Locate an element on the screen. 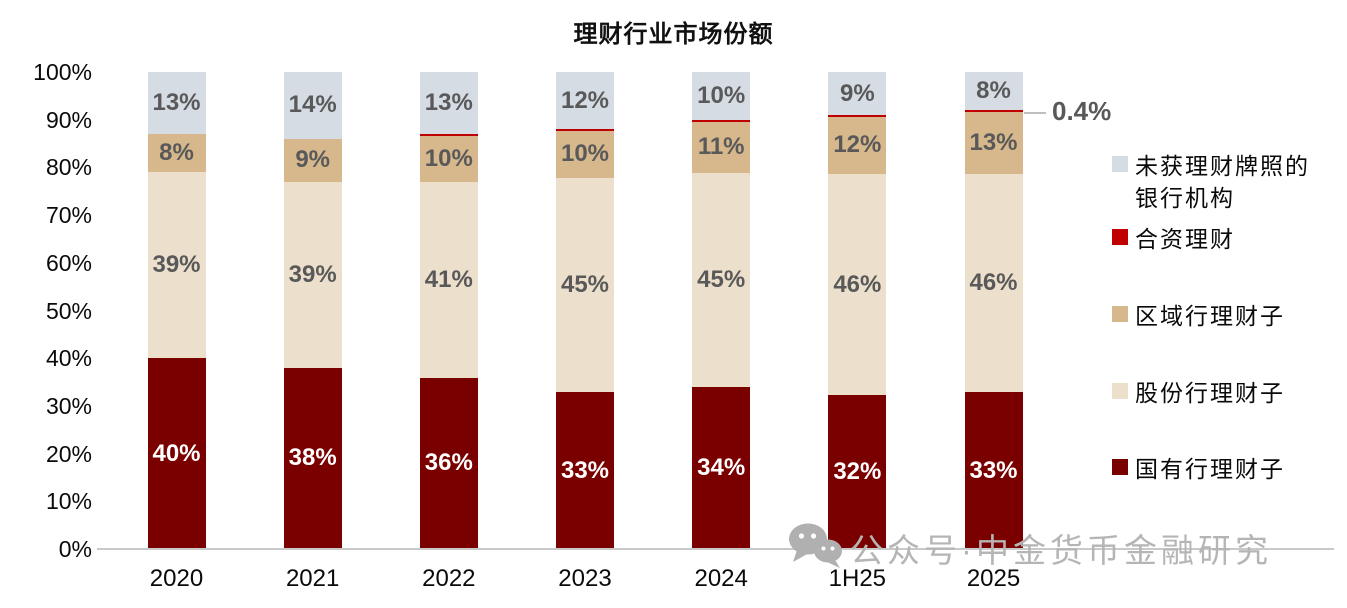 The width and height of the screenshot is (1347, 608). x-axis-line is located at coordinates (715, 549).